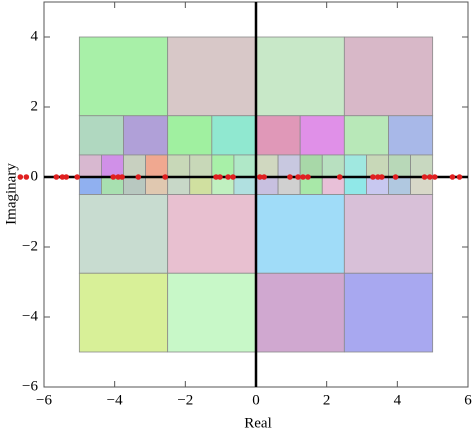 This screenshot has width=474, height=436. Describe the element at coordinates (30, 316) in the screenshot. I see `y-tick-label: −4` at that location.